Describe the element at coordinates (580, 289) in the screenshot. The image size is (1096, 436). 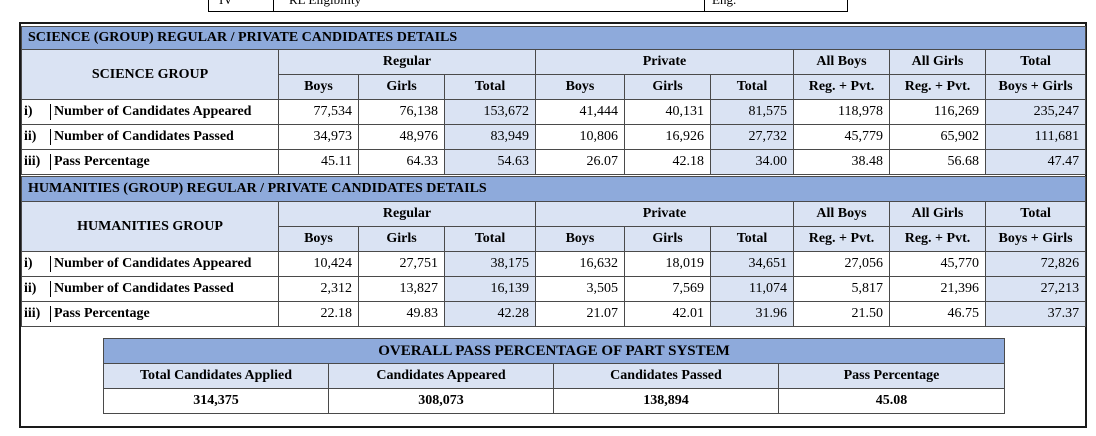
I see `table-cell: 3,505` at that location.